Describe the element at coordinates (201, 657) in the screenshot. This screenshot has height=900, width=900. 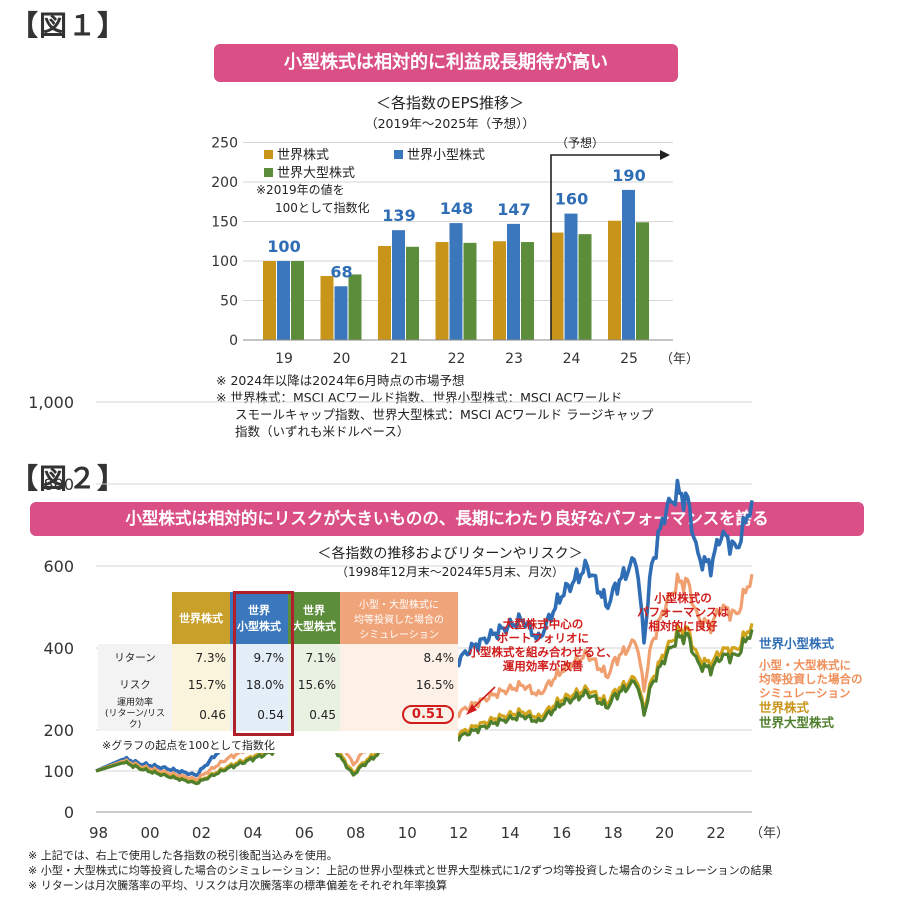
I see `stats-cell: 7.3%` at that location.